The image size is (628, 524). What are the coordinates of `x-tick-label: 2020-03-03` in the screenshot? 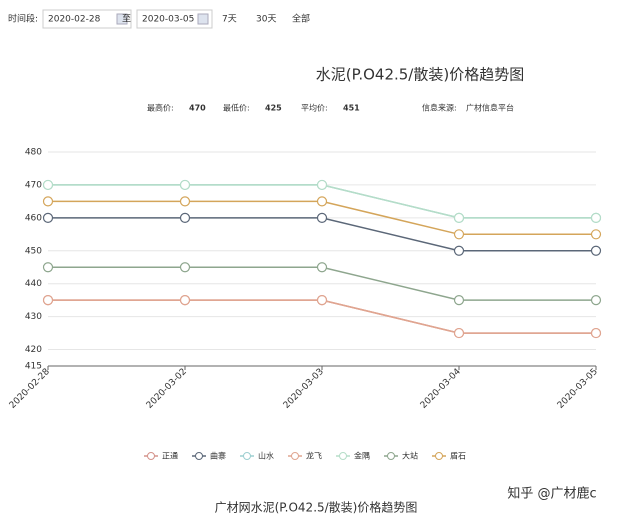 It's located at (304, 389).